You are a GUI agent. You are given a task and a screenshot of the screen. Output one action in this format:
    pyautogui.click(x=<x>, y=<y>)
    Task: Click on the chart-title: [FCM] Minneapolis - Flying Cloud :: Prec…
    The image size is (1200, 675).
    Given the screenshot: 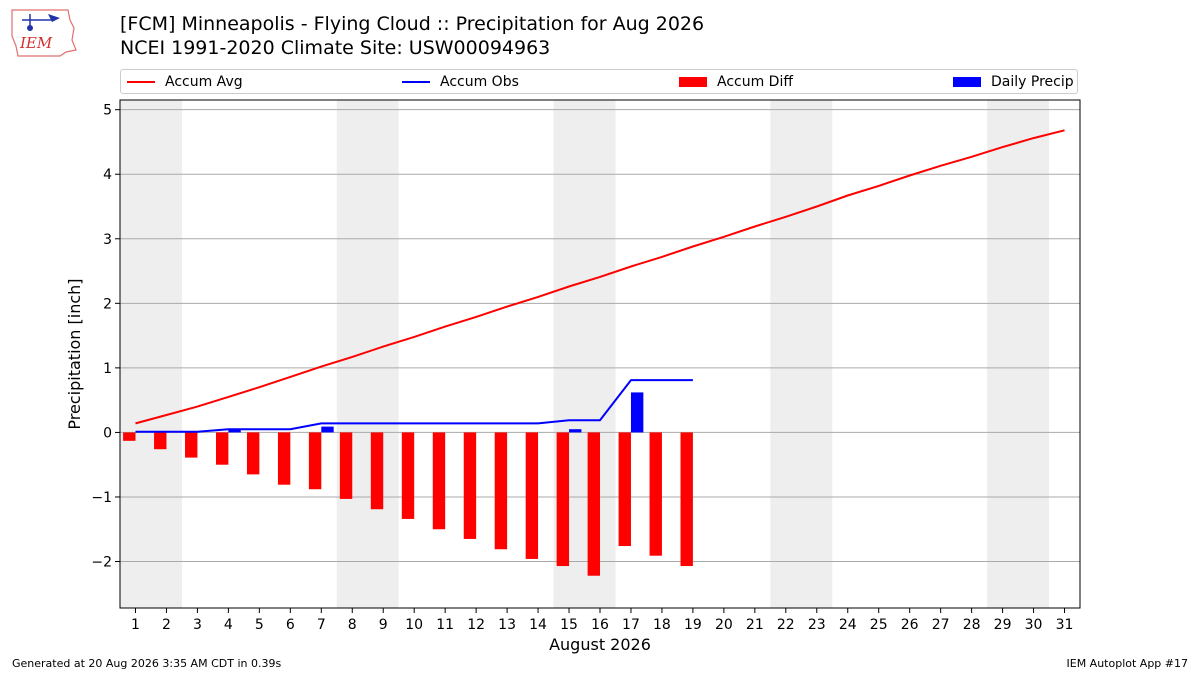 What is the action you would take?
    pyautogui.click(x=412, y=36)
    